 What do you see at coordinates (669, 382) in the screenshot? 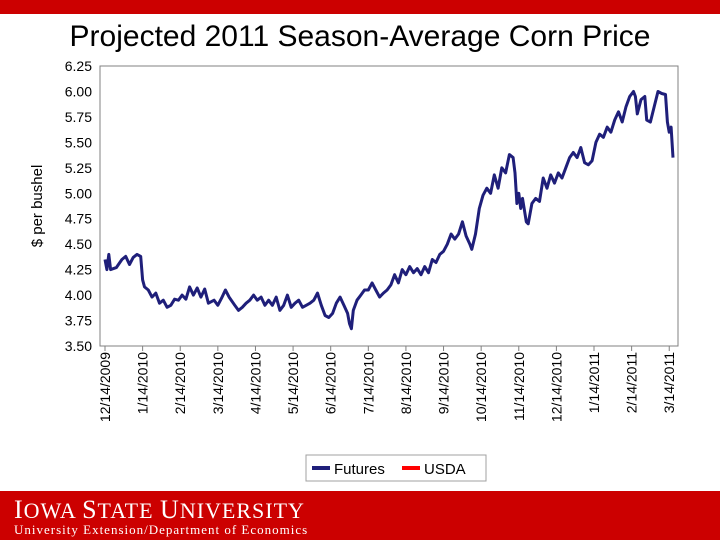
I see `x-tick-label: 3/14/2011` at bounding box center [669, 382].